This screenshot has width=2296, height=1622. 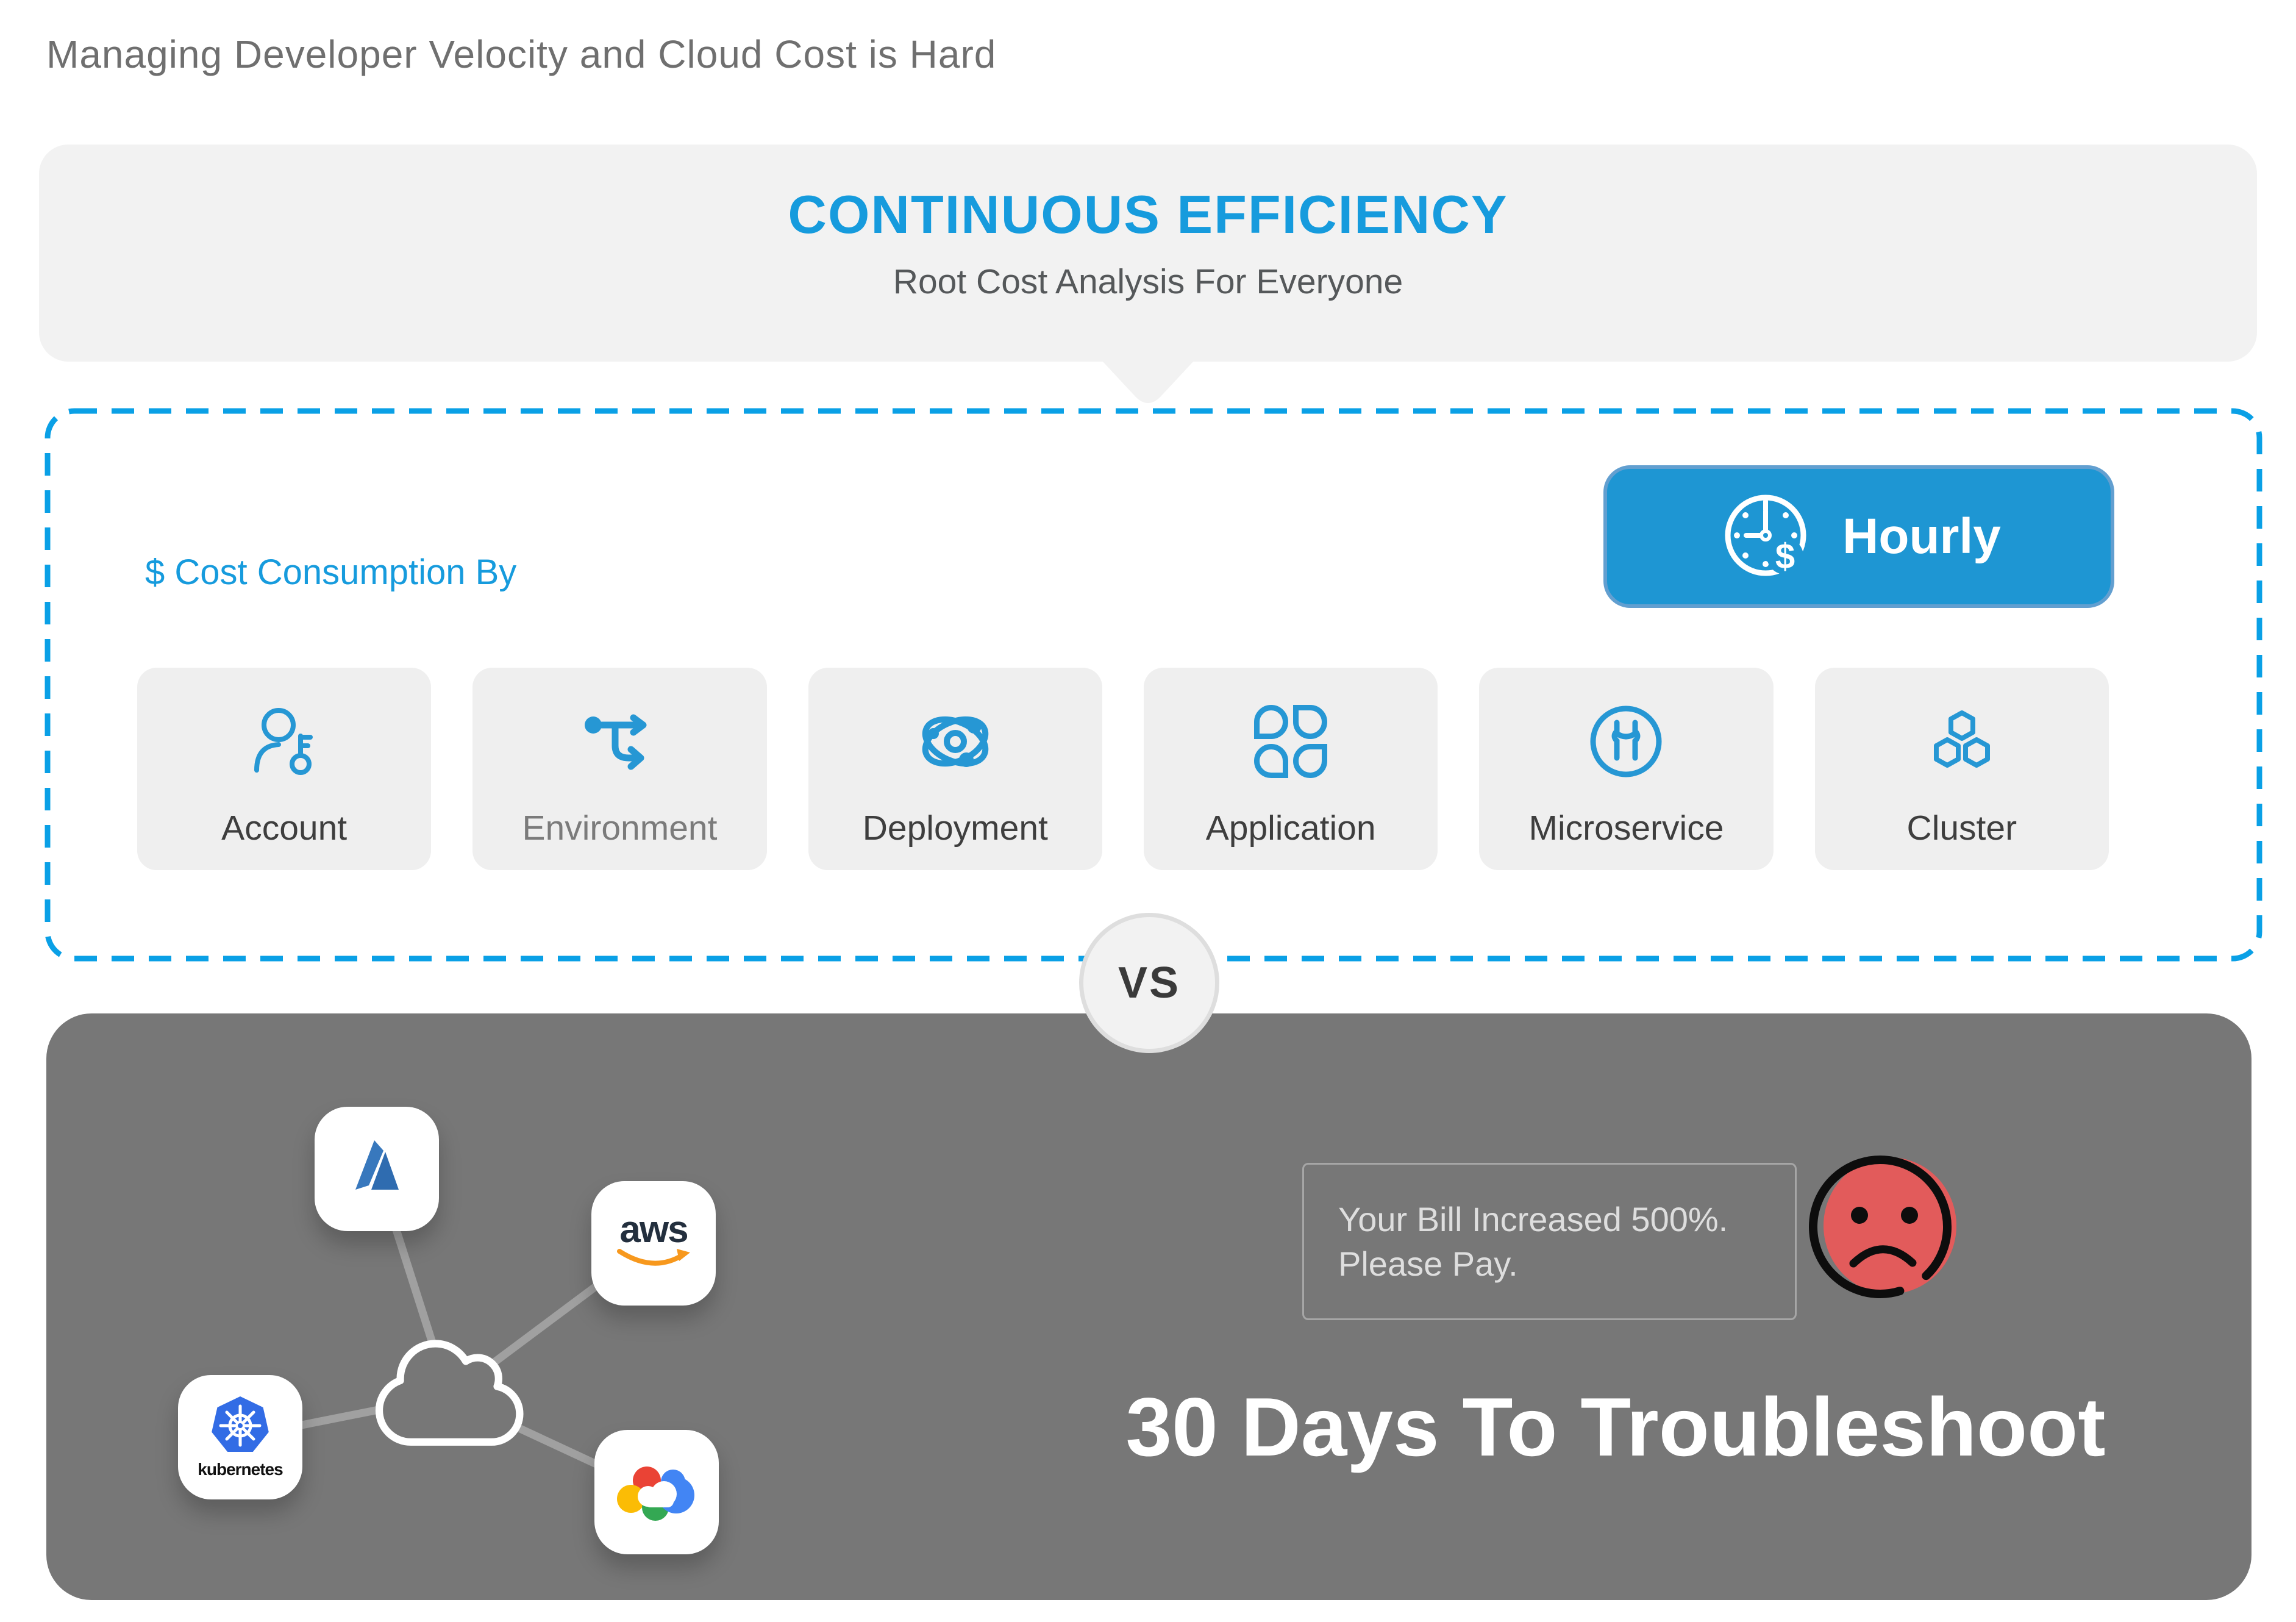 I want to click on card-environment: Environment, so click(x=619, y=769).